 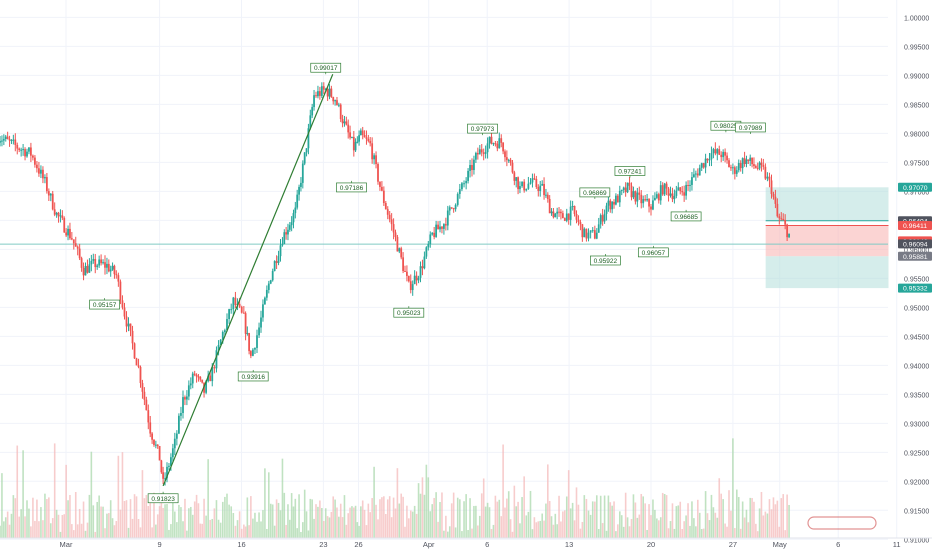 I want to click on trendline, so click(x=248, y=280).